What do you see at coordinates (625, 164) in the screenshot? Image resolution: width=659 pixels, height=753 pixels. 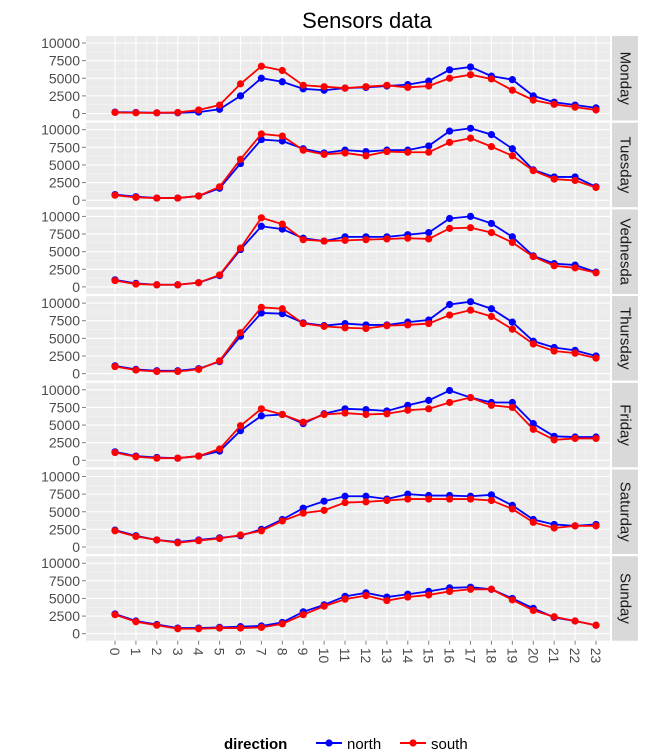 I see `facet-strip-label: Tuesday` at bounding box center [625, 164].